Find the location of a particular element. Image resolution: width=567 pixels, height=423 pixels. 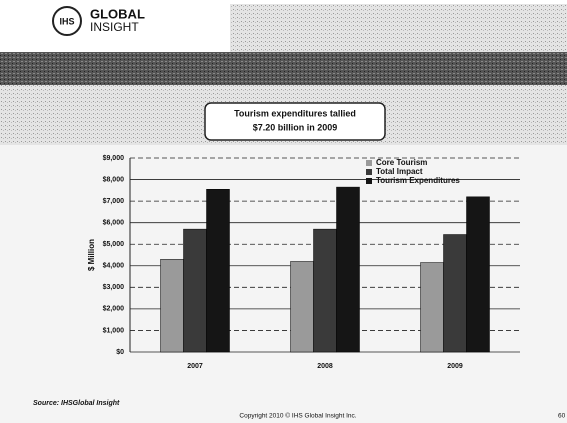

y-tick-label: $1,000 is located at coordinates (114, 330).